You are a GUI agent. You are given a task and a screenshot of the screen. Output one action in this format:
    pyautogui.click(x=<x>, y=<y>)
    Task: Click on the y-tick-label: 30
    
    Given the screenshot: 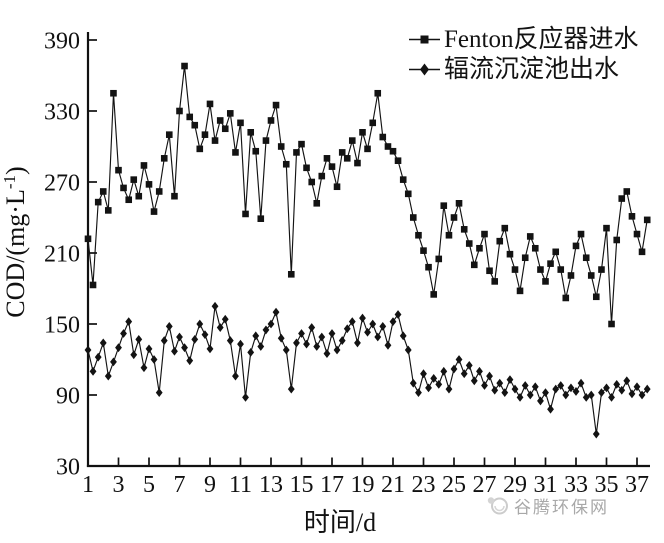 What is the action you would take?
    pyautogui.click(x=68, y=468)
    